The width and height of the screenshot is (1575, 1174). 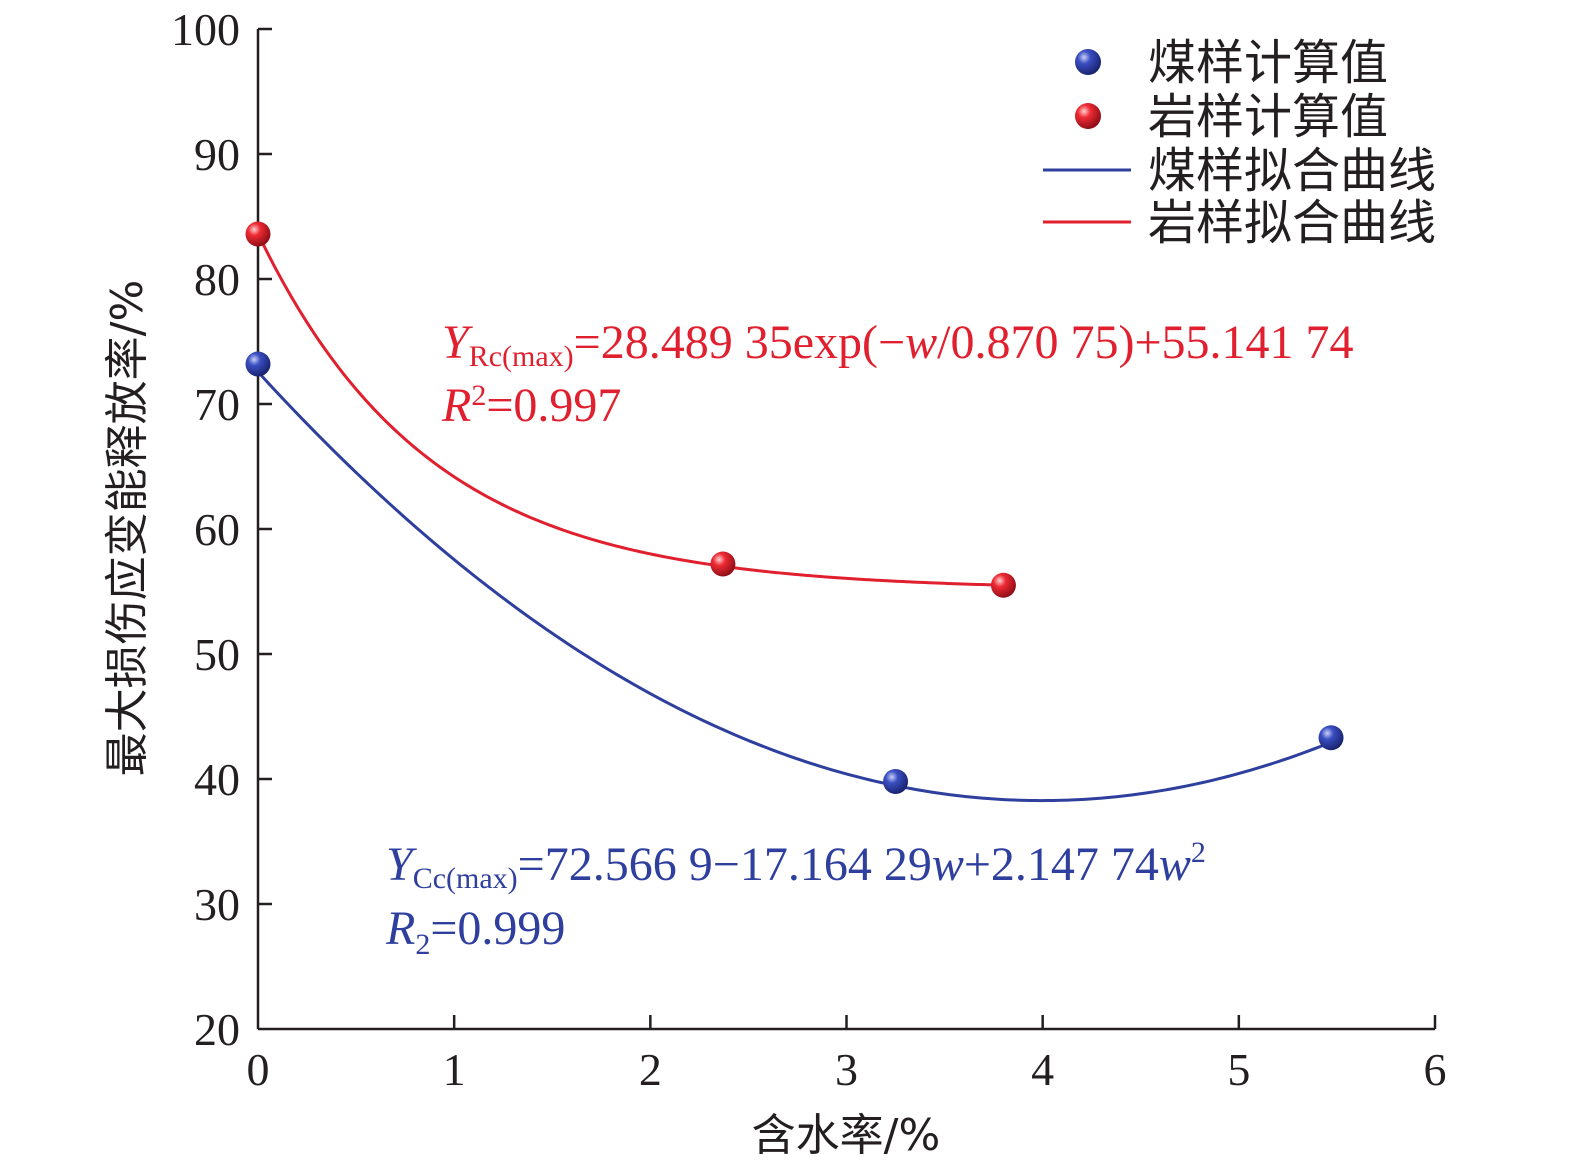 I want to click on x-axis-title: 含水率/%, so click(x=846, y=1135).